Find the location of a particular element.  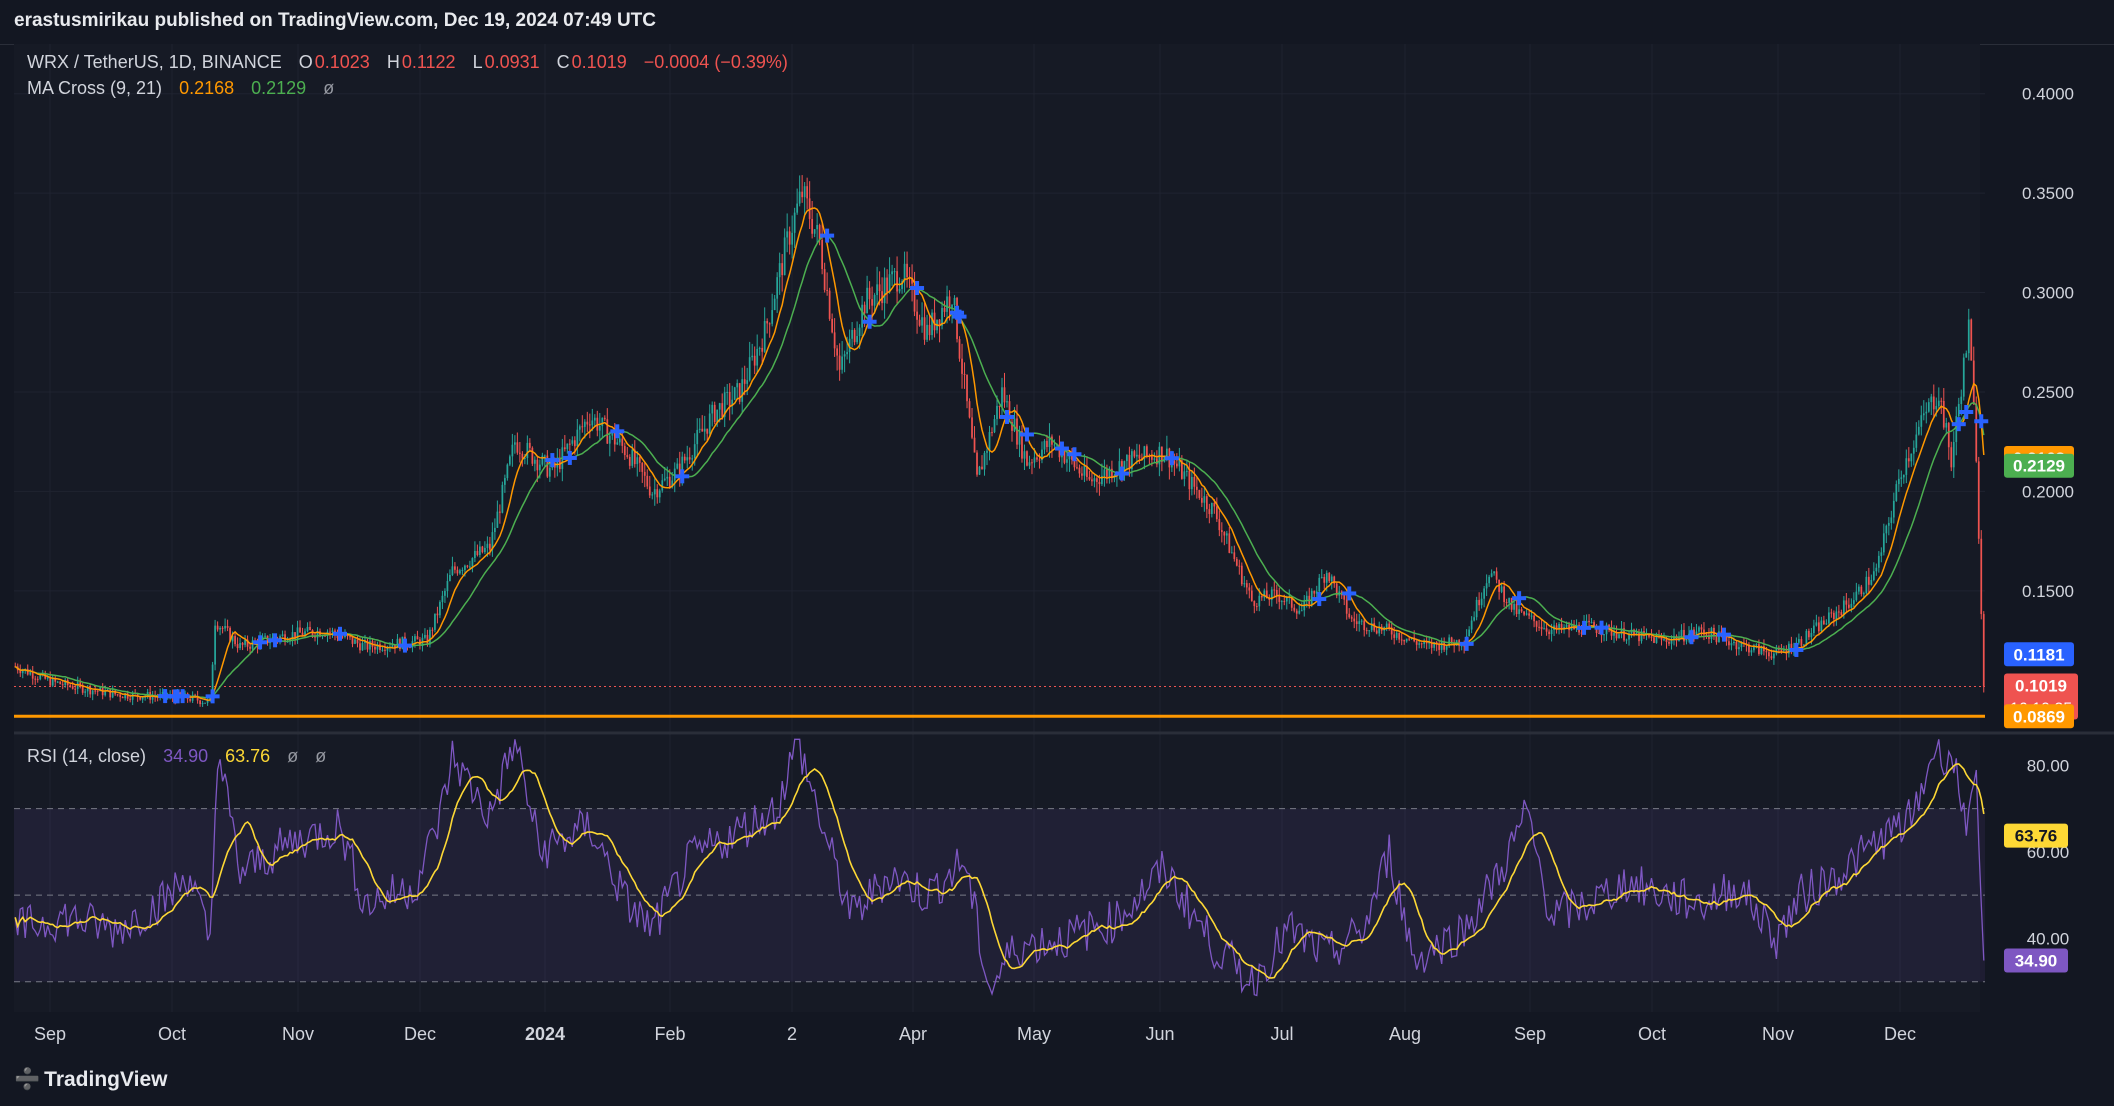

tradingview-logo: ➗ TradingView is located at coordinates (90, 1080).